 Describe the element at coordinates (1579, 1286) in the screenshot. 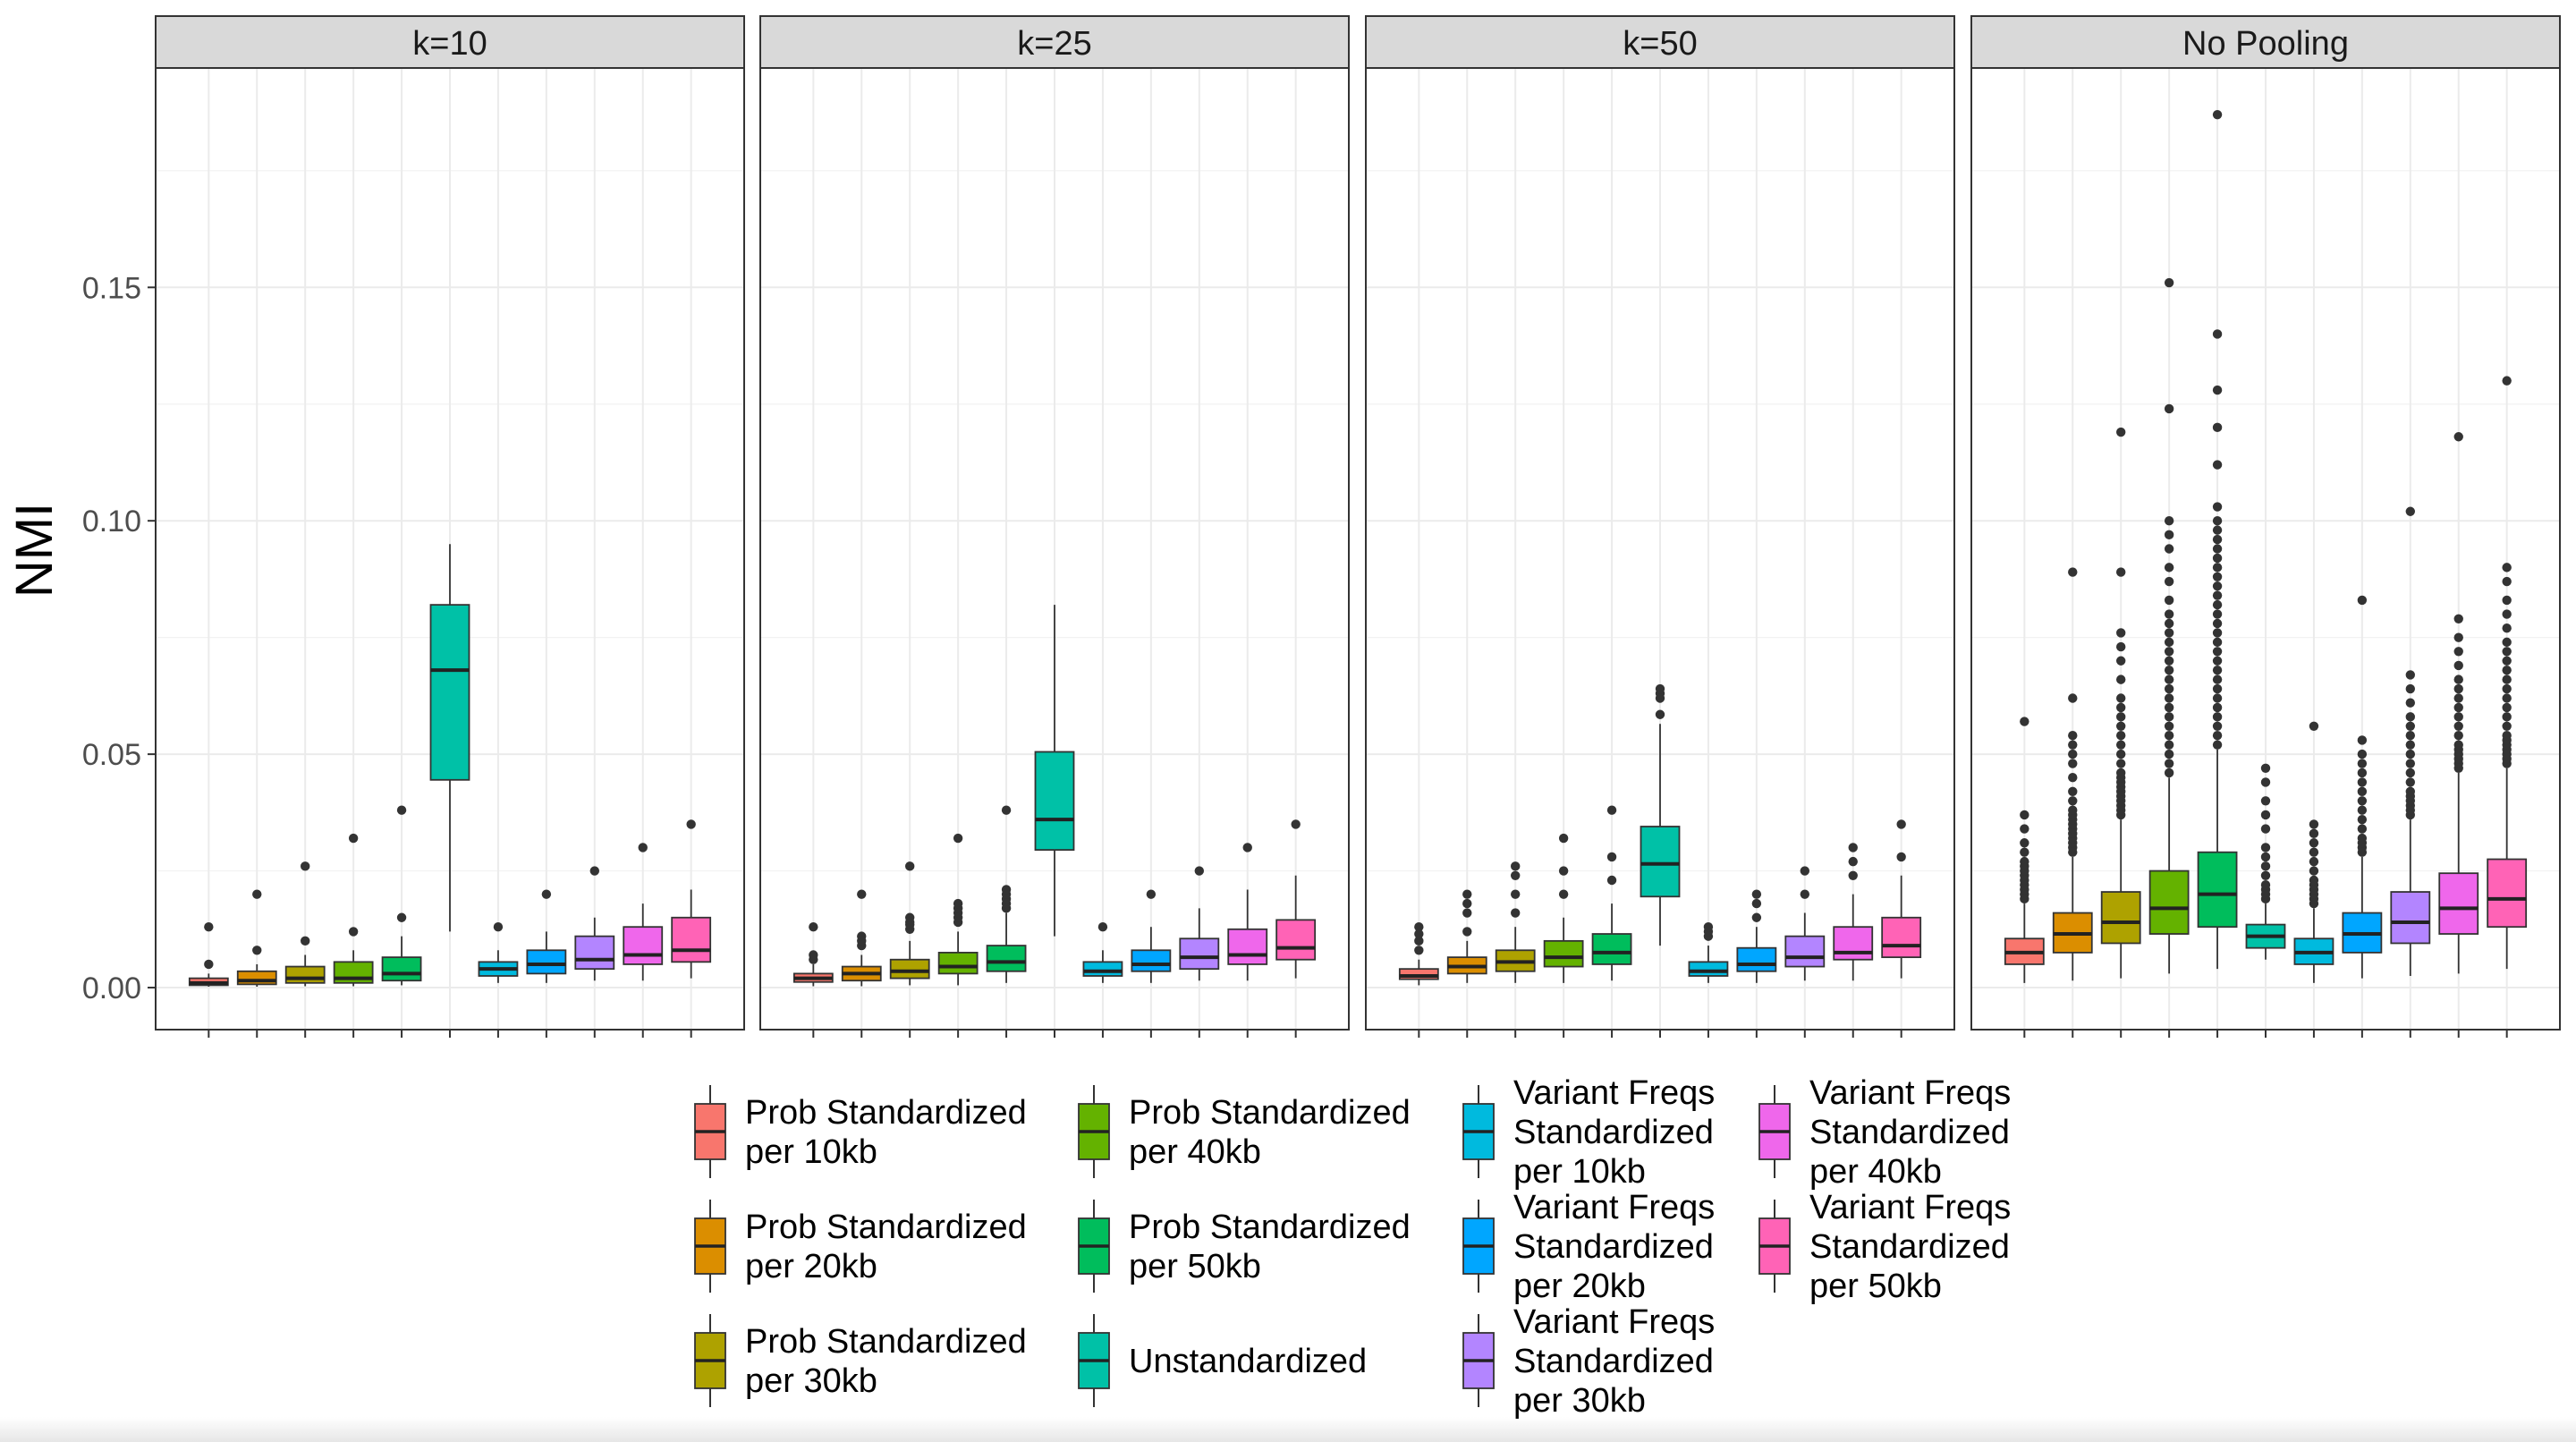

I see `legend-label: per 20kb` at that location.